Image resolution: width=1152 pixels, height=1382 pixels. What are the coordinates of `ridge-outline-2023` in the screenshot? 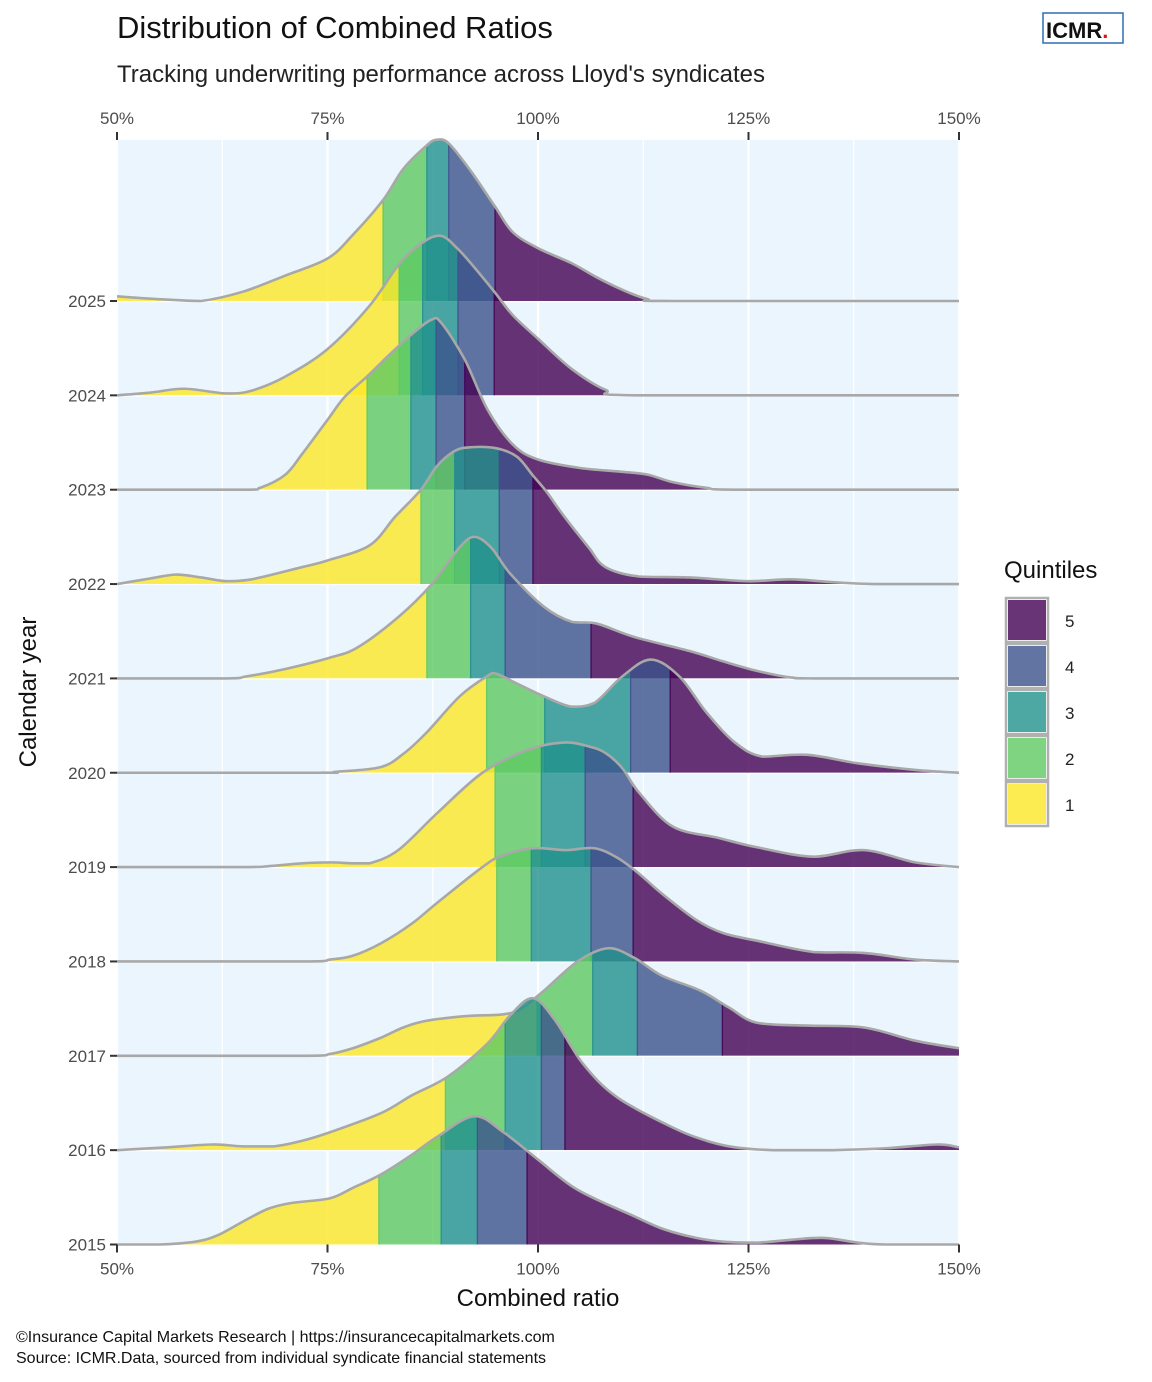 It's located at (538, 404).